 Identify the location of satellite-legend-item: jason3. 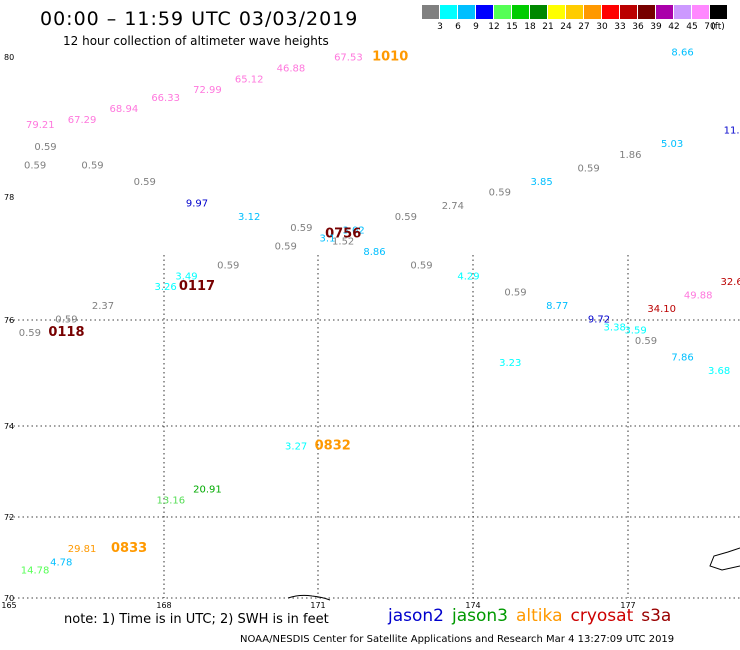
(480, 616).